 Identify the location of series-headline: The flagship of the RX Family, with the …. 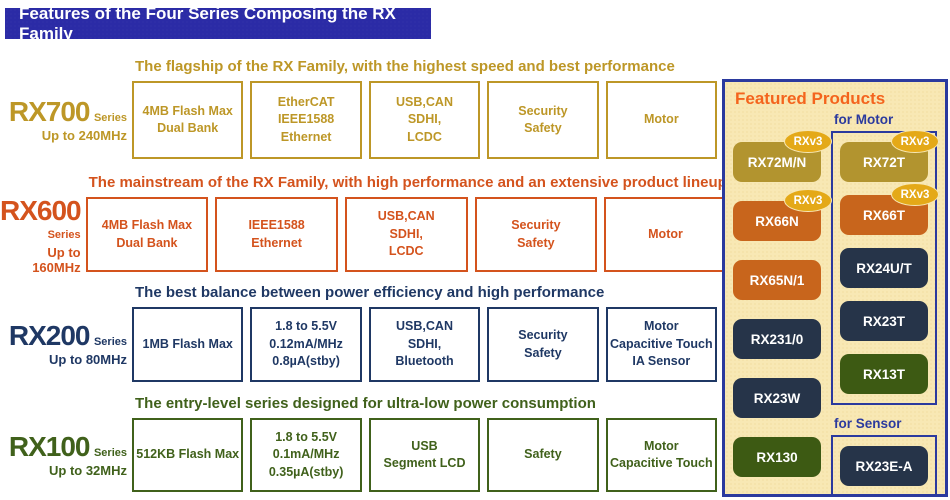
(405, 66).